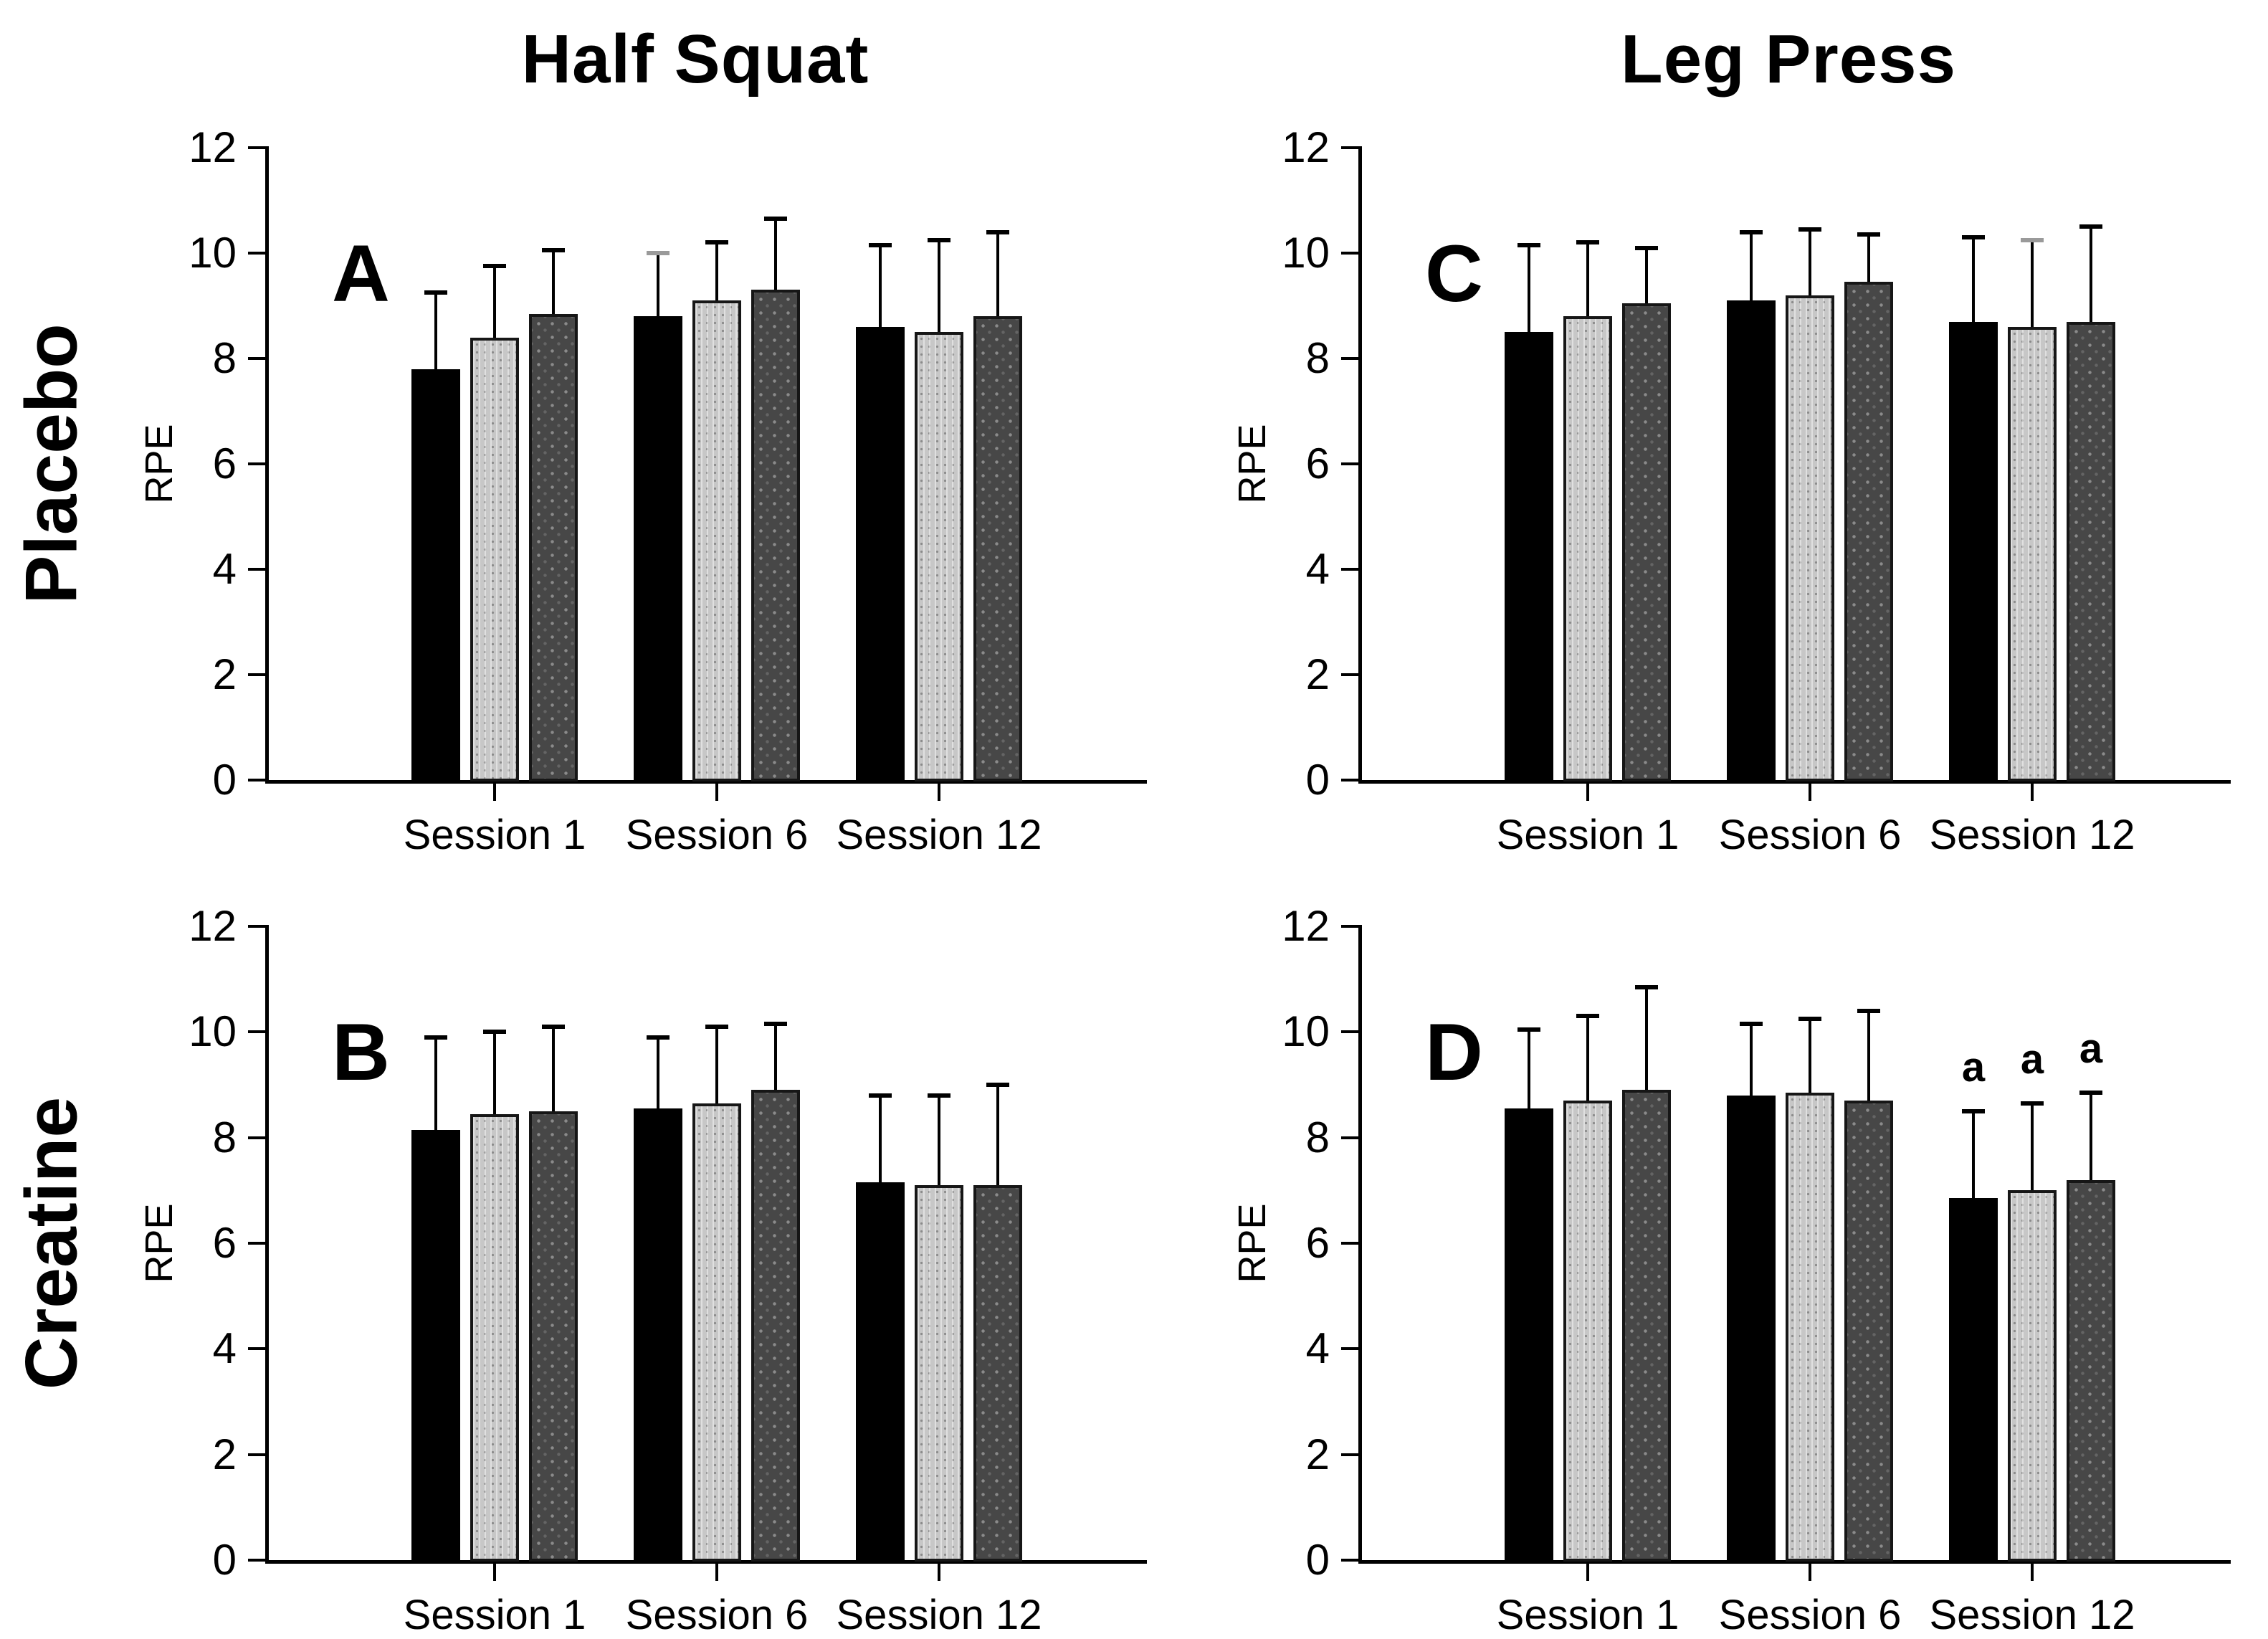 The width and height of the screenshot is (2268, 1639). Describe the element at coordinates (880, 554) in the screenshot. I see `bar-A-session-12-set1` at that location.